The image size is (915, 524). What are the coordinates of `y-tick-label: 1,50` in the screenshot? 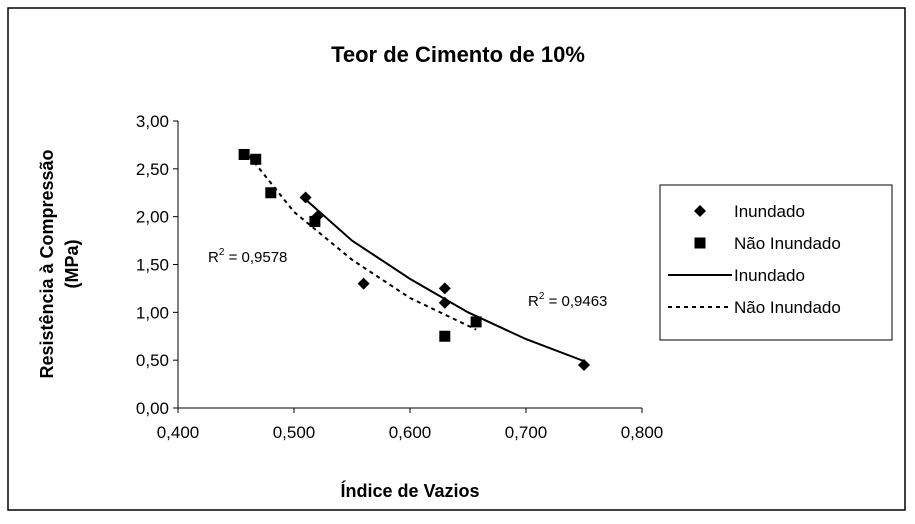 It's located at (152, 265).